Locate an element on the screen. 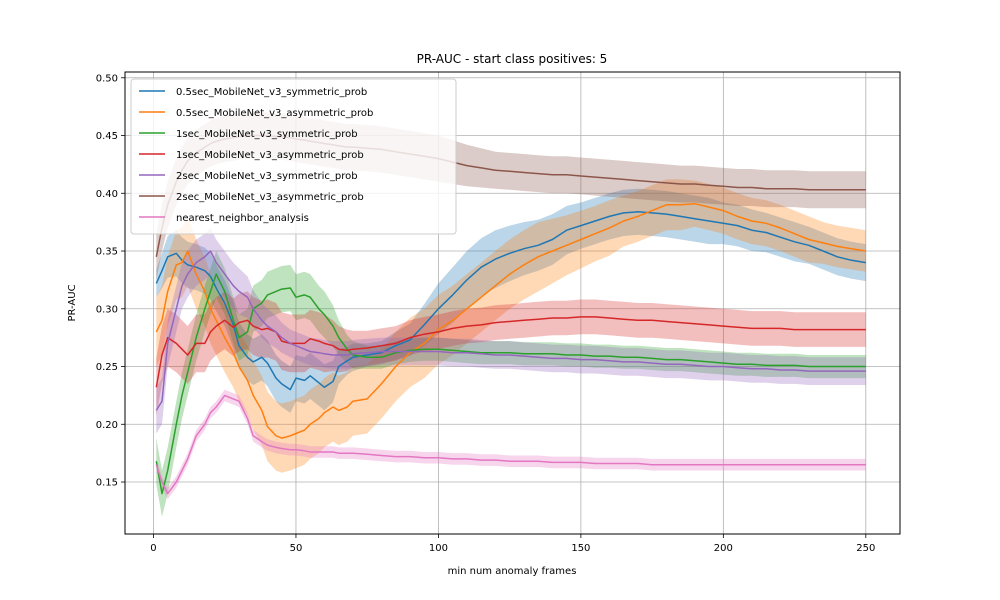 The image size is (1000, 600). legend-box is located at coordinates (293, 156).